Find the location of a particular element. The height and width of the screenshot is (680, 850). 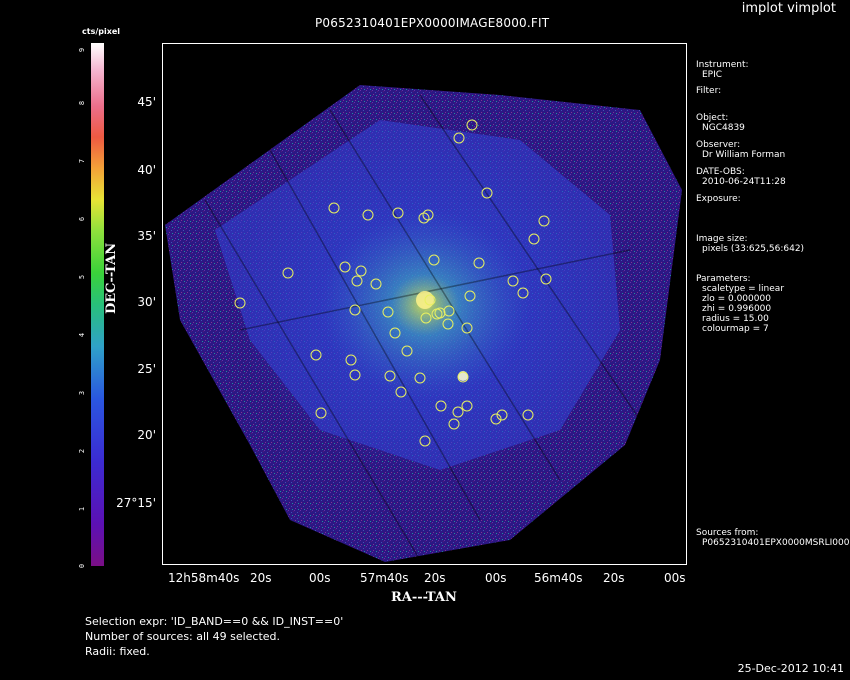

y-tick: 35' is located at coordinates (146, 236).